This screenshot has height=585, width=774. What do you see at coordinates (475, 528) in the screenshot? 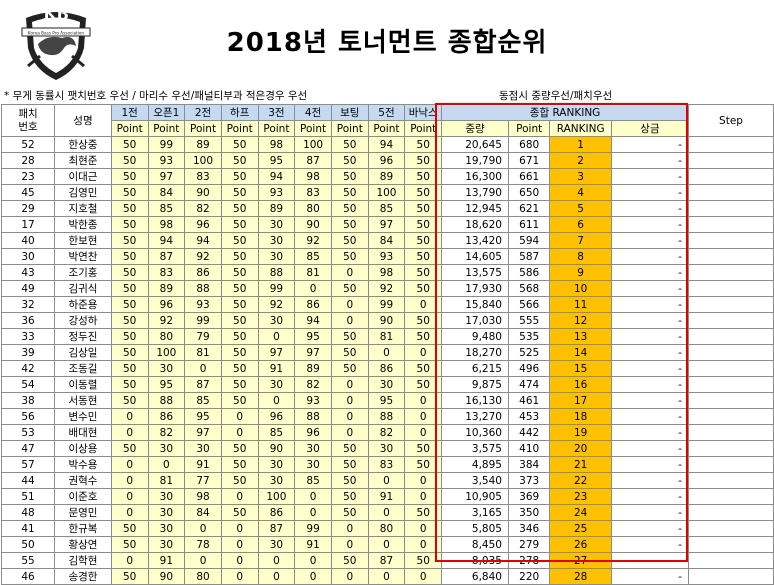
I see `total-weight-cell: 5,805` at bounding box center [475, 528].